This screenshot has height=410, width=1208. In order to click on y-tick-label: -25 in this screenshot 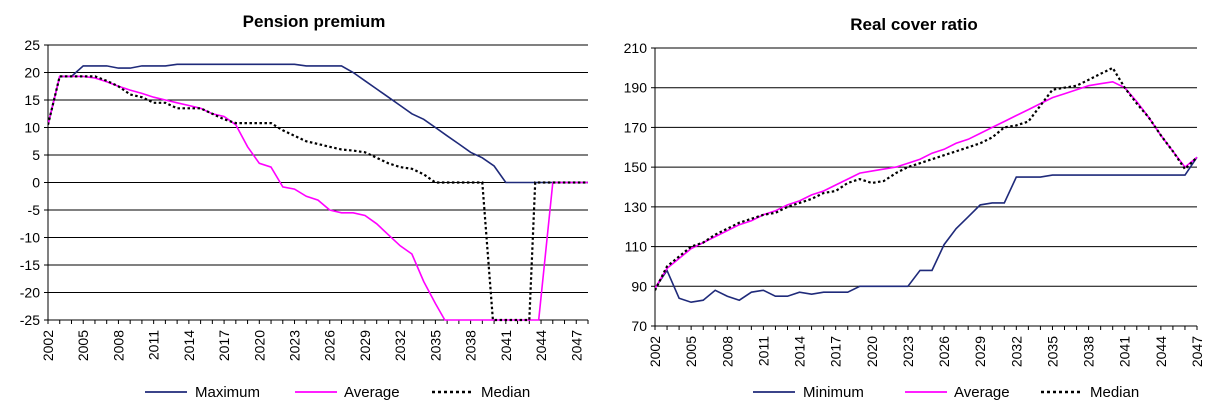, I will do `click(30, 320)`.